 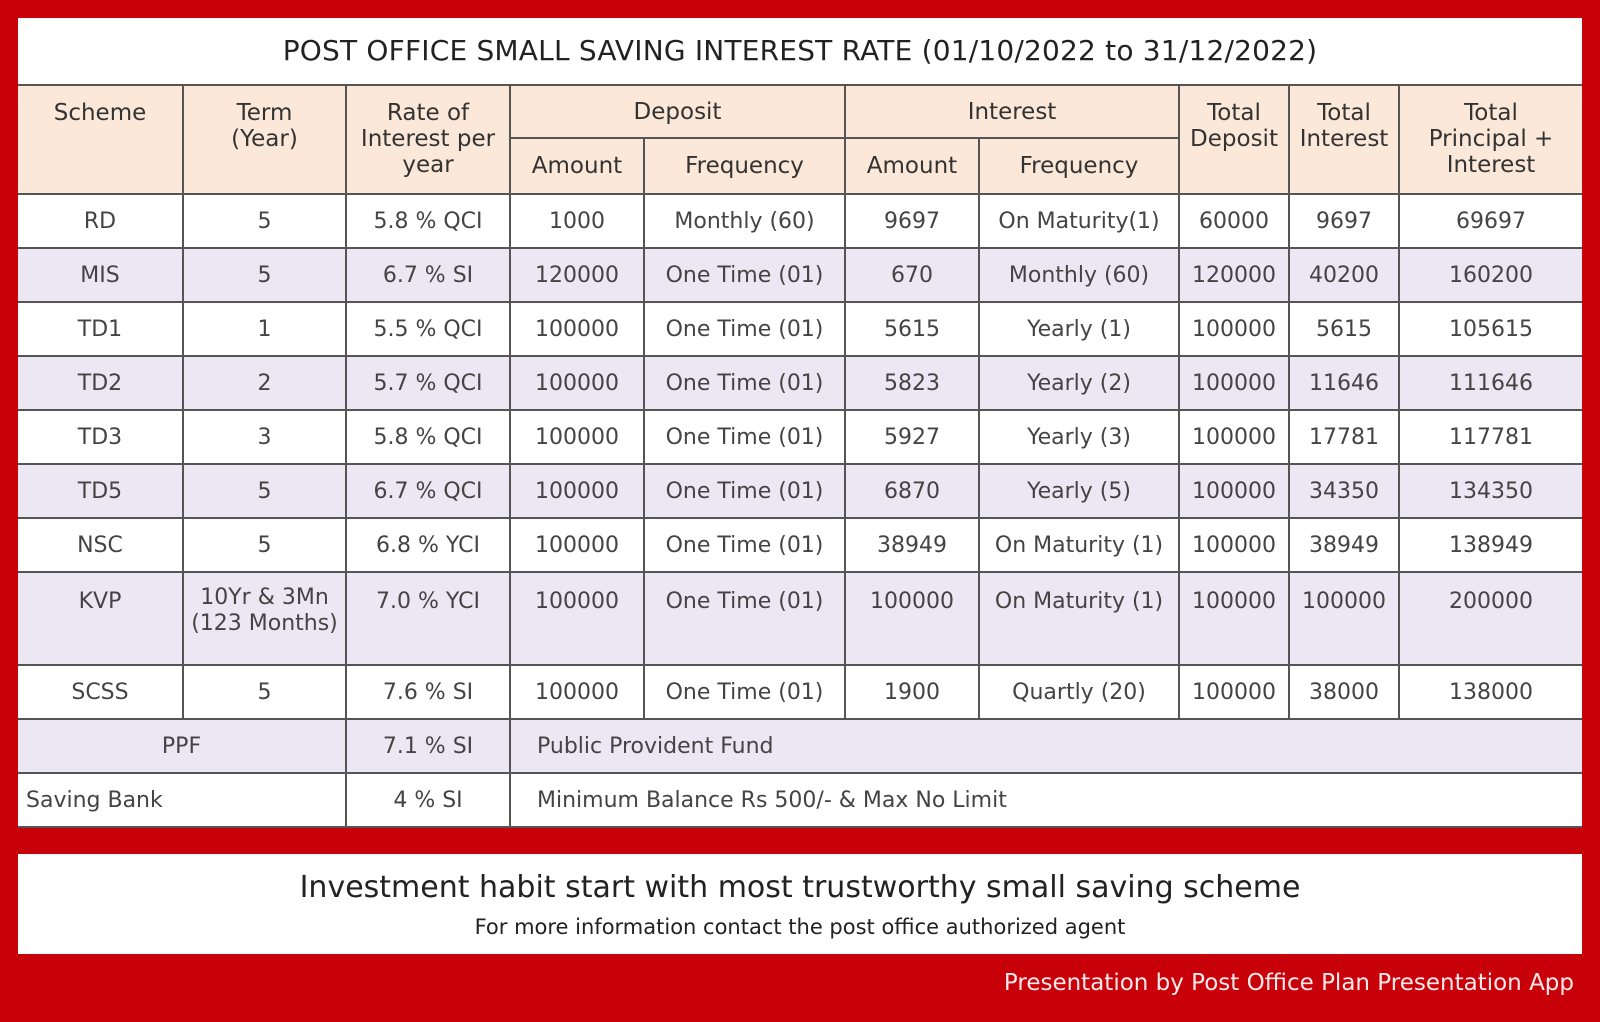 I want to click on cell-scheme: KVP, so click(x=101, y=618).